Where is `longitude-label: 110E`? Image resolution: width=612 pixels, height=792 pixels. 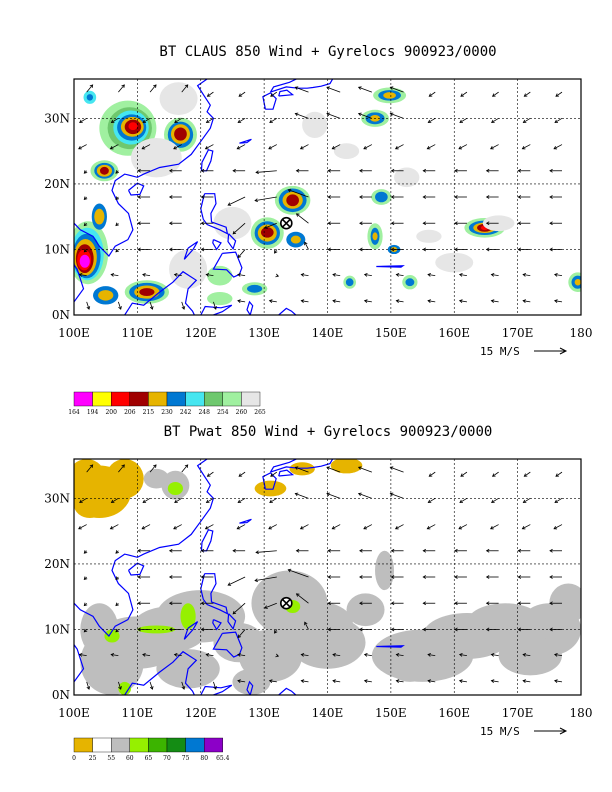
longitude-label: 110E is located at coordinates (138, 713).